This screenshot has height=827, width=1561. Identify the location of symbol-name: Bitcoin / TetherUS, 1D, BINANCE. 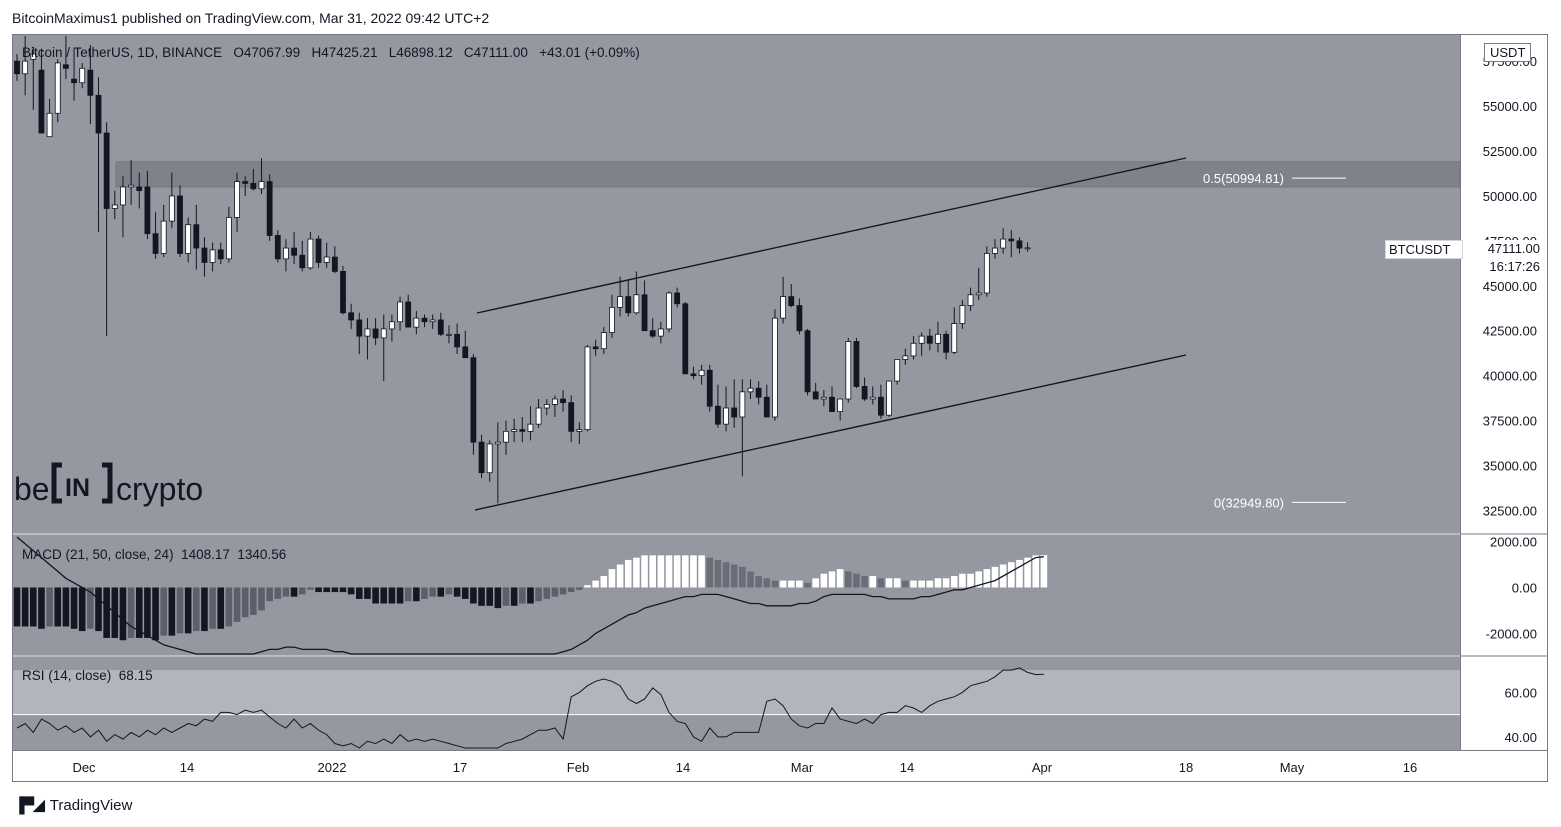
(122, 52).